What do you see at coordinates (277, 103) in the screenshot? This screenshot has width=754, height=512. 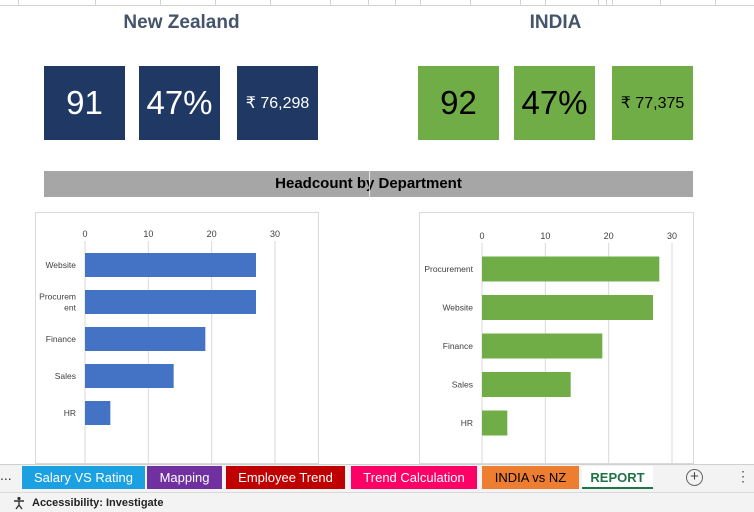 I see `nz-kpi-salary: ₹ 76,298` at bounding box center [277, 103].